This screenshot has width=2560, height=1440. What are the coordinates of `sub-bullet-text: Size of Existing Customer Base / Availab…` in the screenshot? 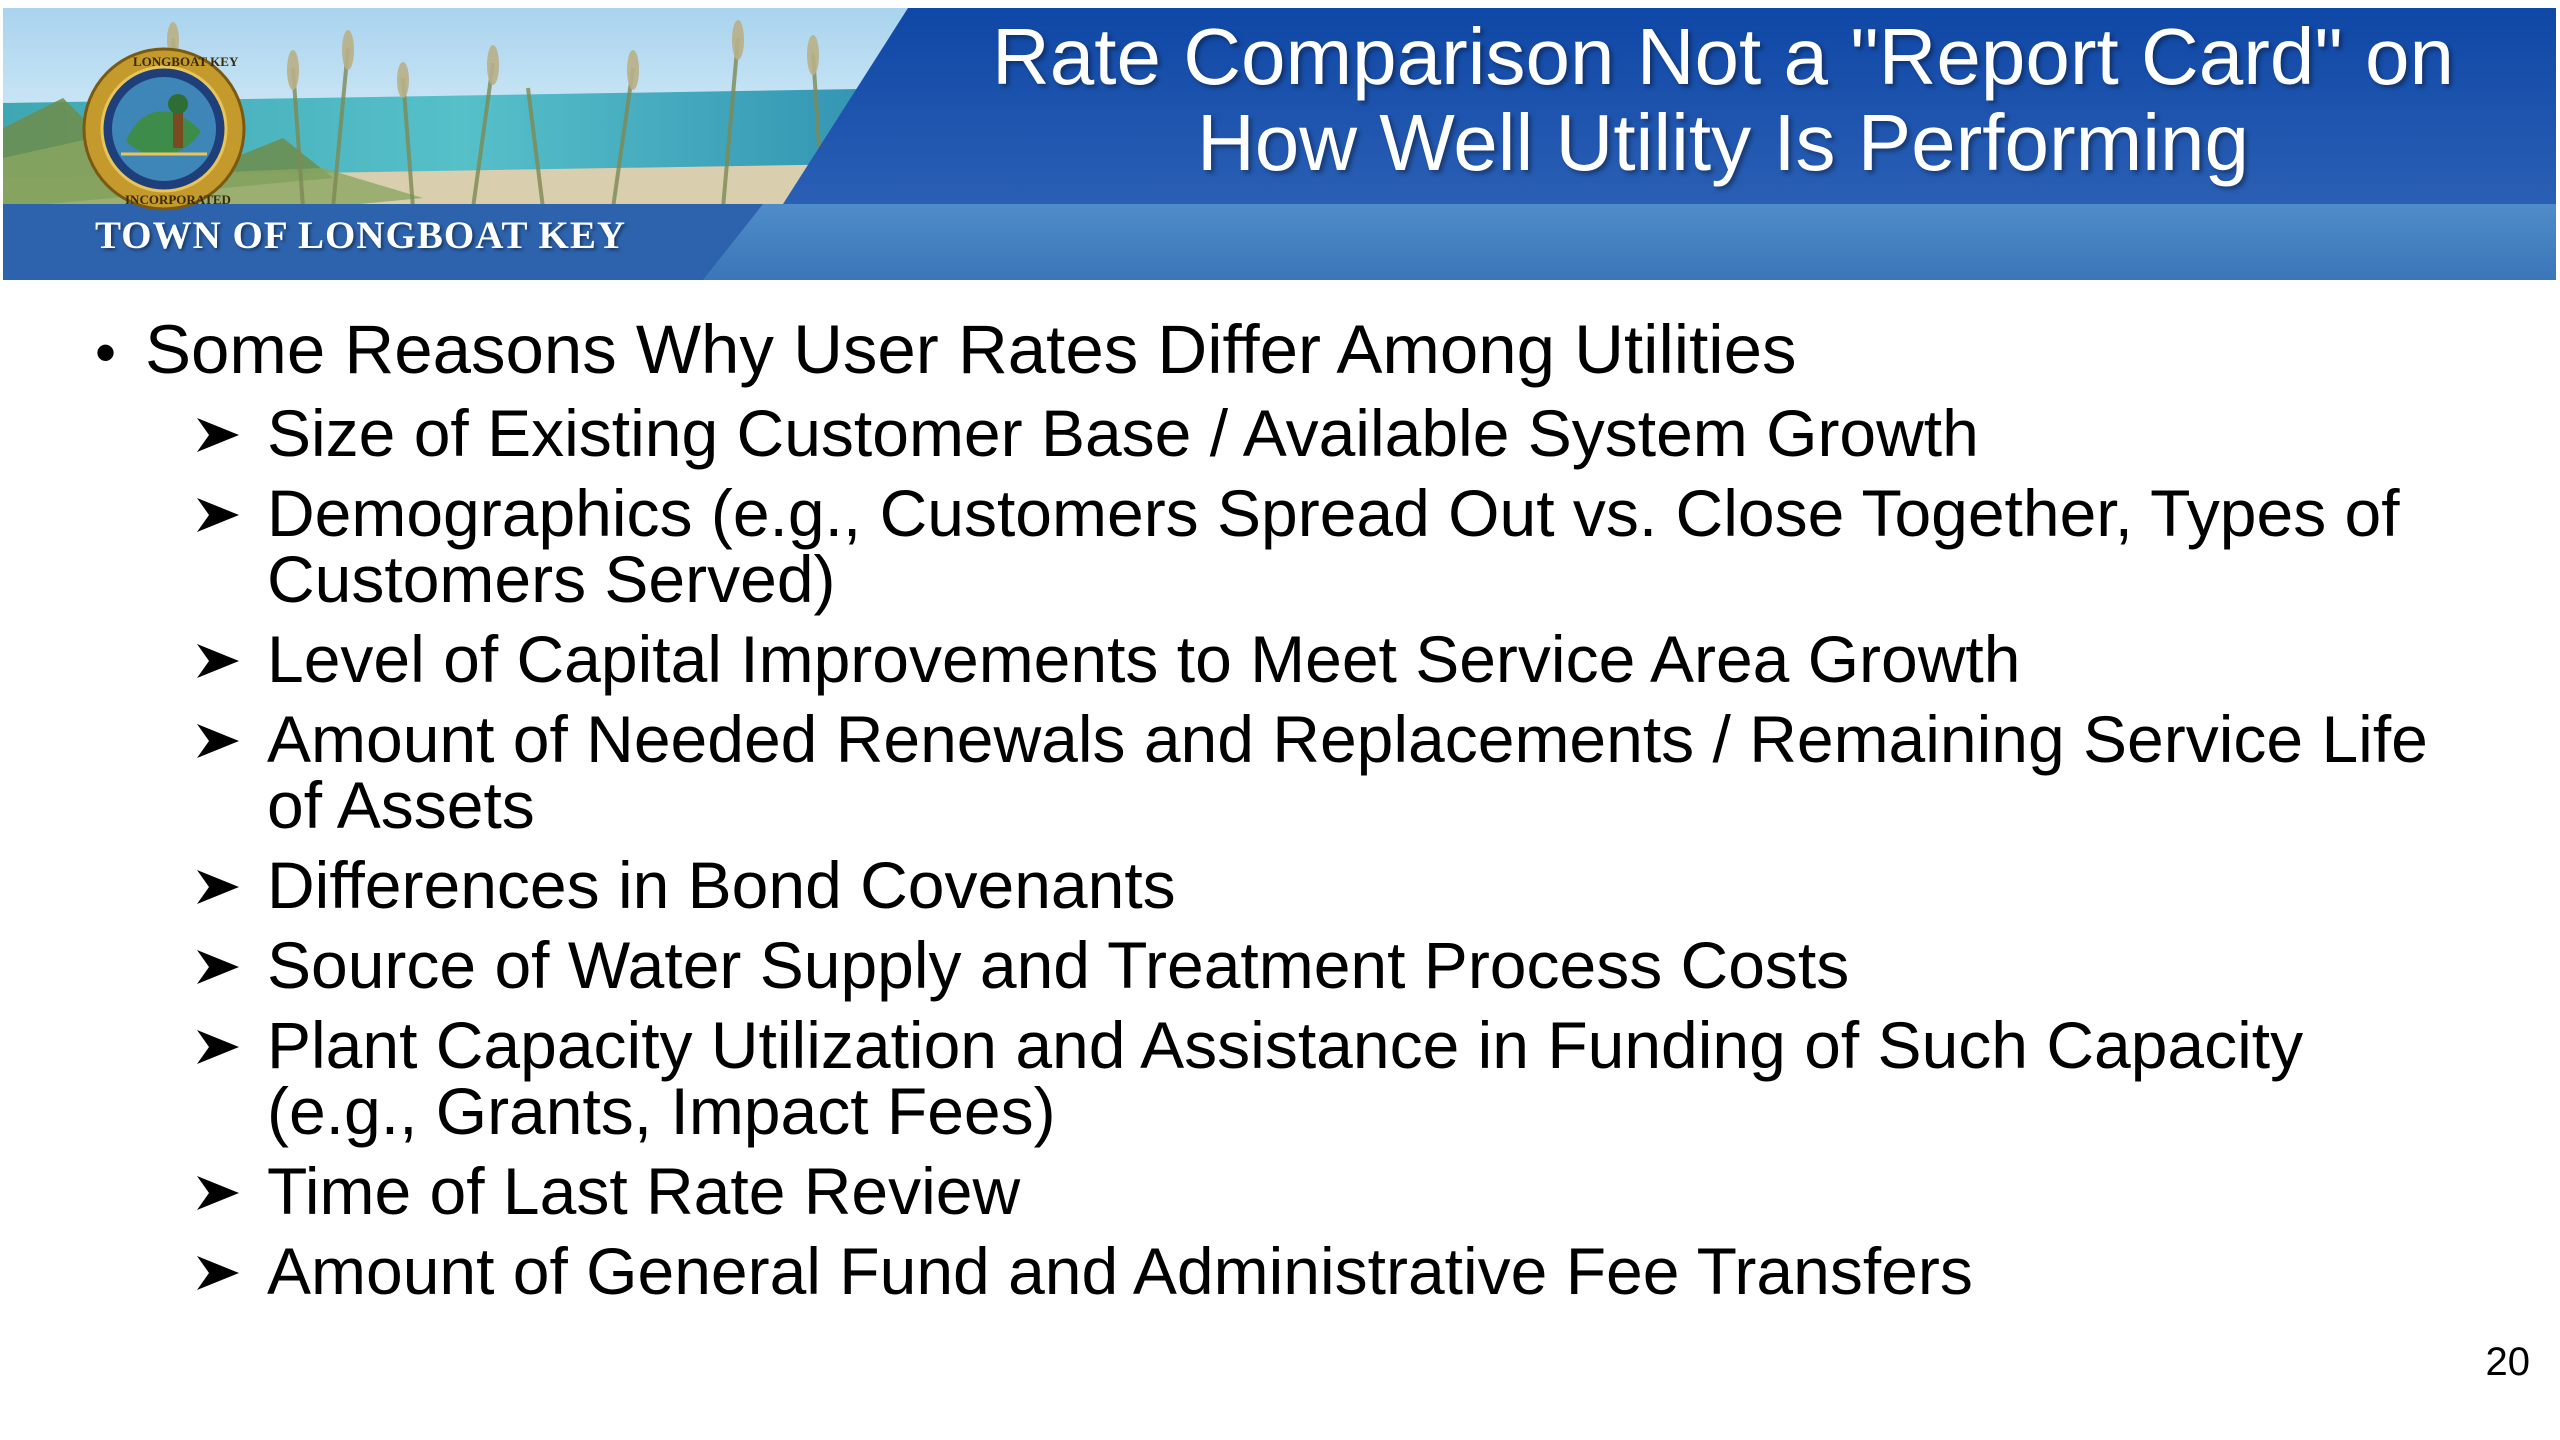 It's located at (1123, 433).